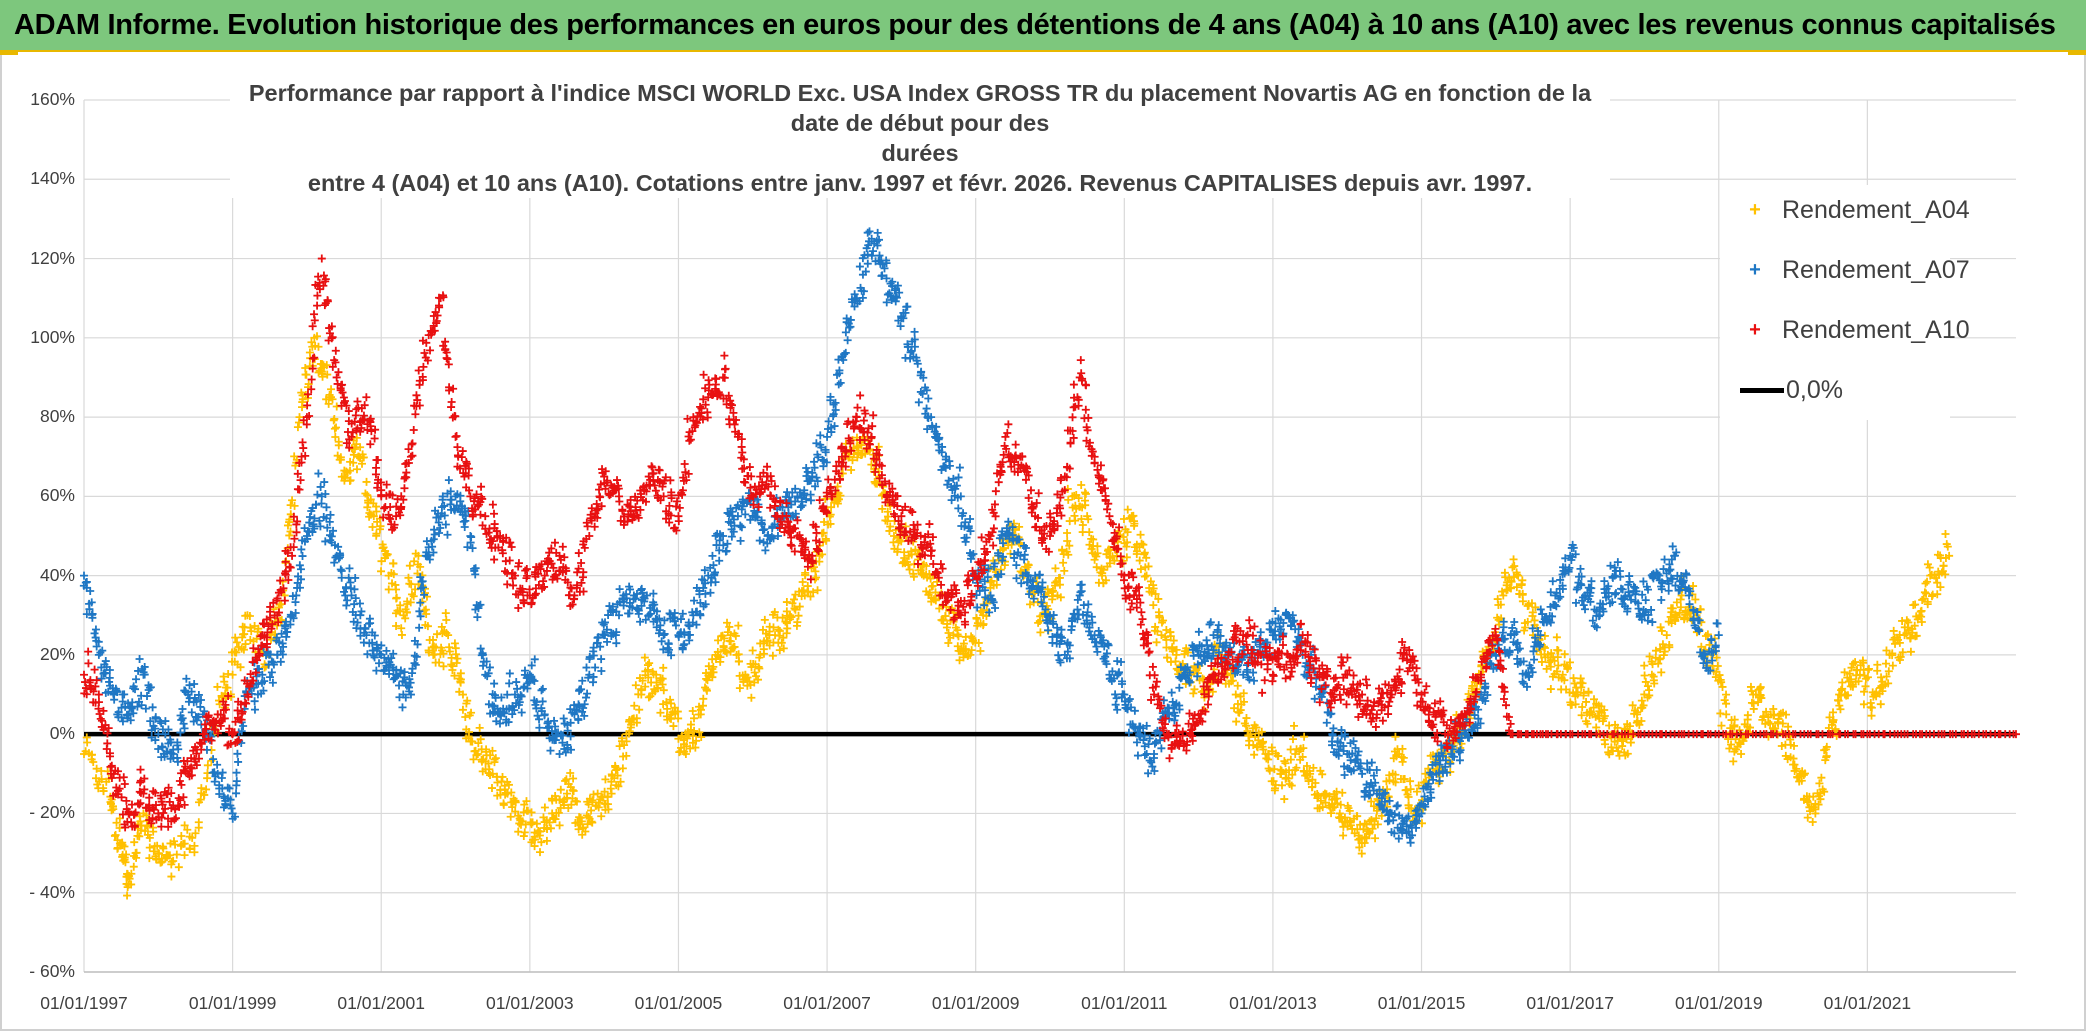 This screenshot has height=1031, width=2086. Describe the element at coordinates (477, 754) in the screenshot. I see `data-point` at that location.